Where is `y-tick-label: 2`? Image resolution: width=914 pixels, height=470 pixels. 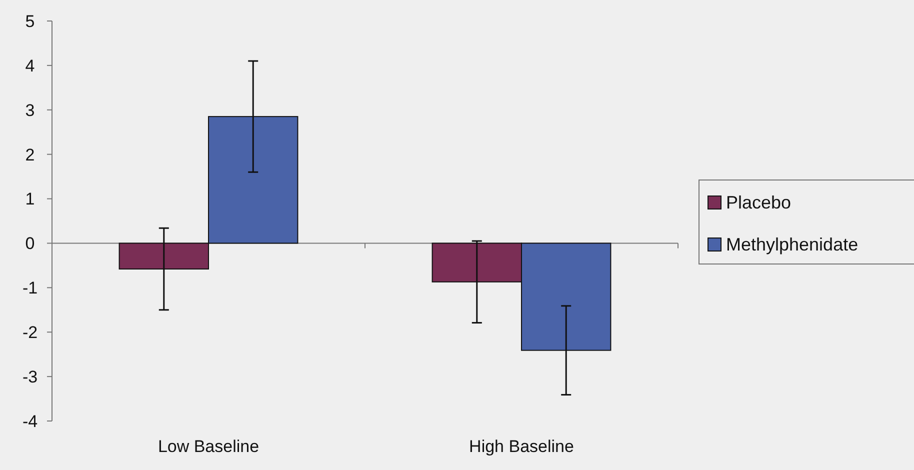 y-tick-label: 2 is located at coordinates (30, 154).